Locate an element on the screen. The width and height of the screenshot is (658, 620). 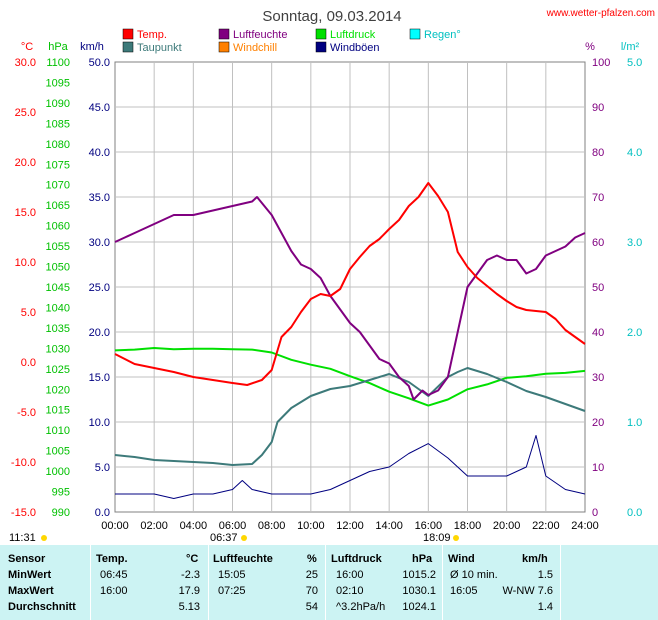
legend-label: Luftdruck is located at coordinates (353, 35).